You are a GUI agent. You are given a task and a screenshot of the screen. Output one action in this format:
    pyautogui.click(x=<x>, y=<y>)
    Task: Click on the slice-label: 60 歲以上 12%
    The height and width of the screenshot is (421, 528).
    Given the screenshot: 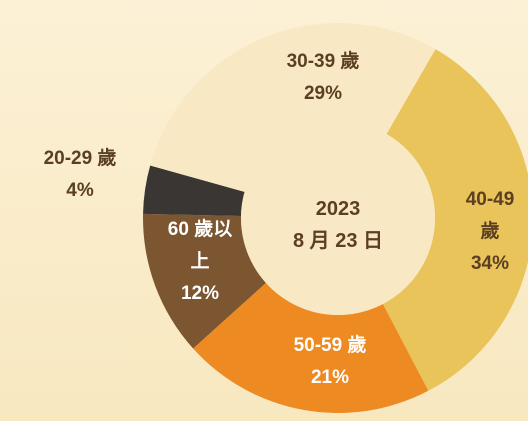 What is the action you would take?
    pyautogui.click(x=200, y=262)
    